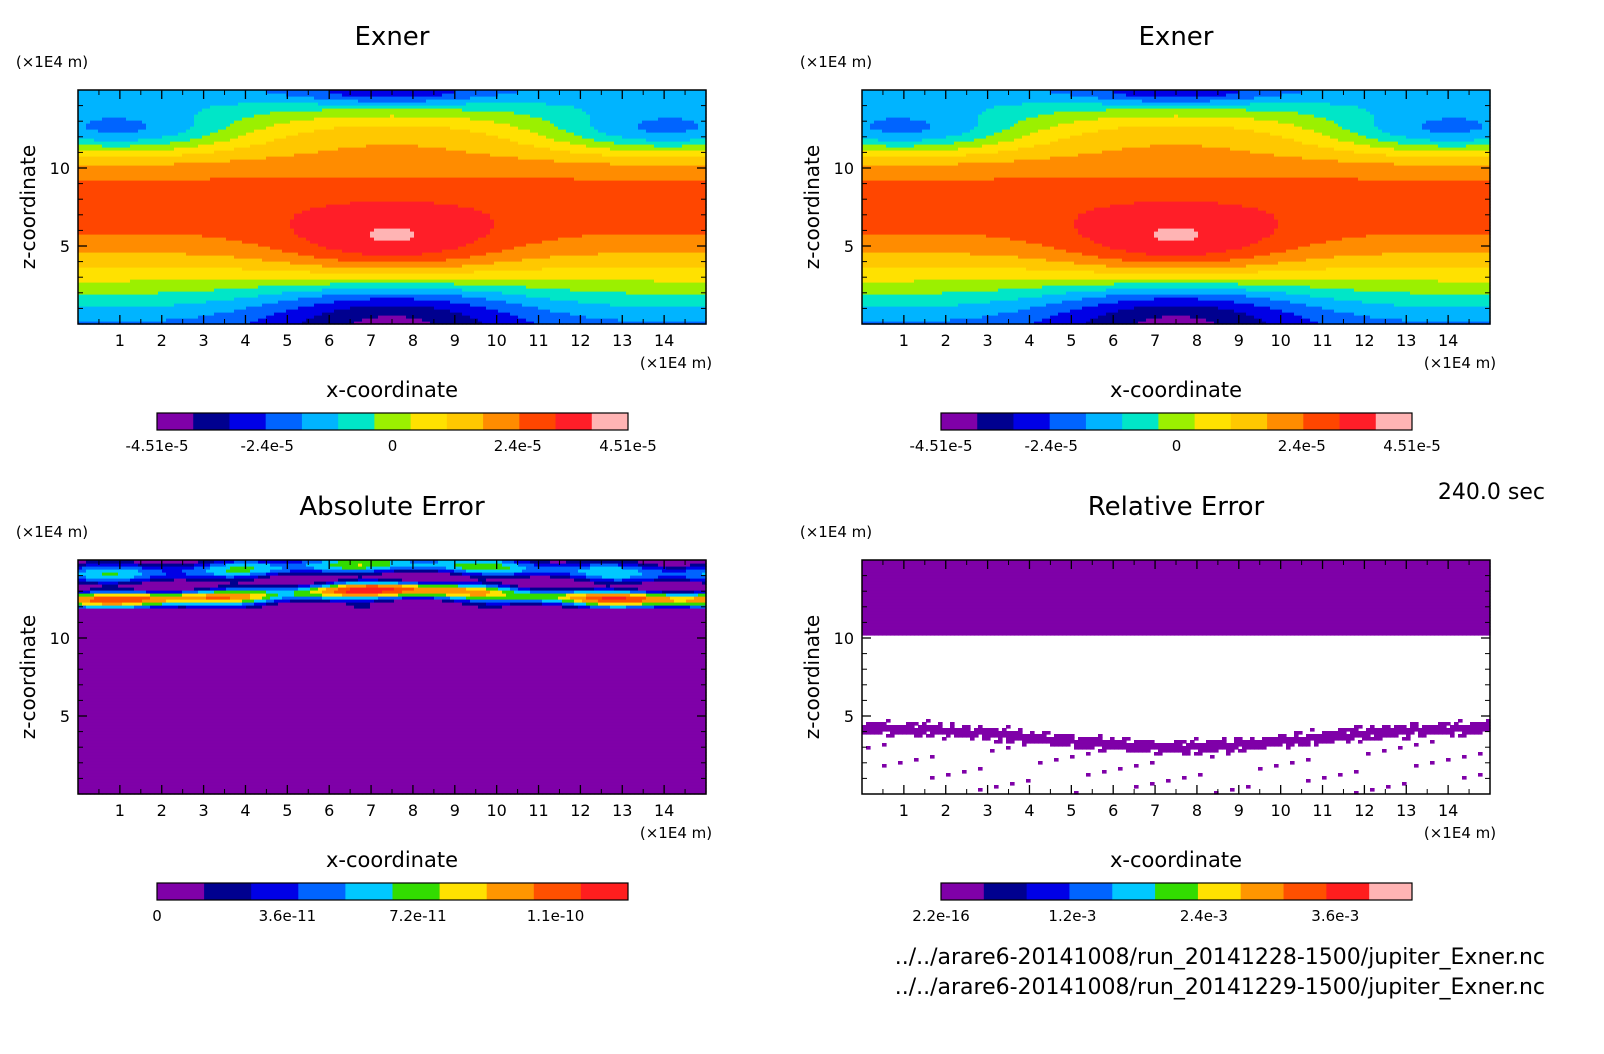 Image resolution: width=1604 pixels, height=1054 pixels. I want to click on chart-title: Exner, so click(392, 37).